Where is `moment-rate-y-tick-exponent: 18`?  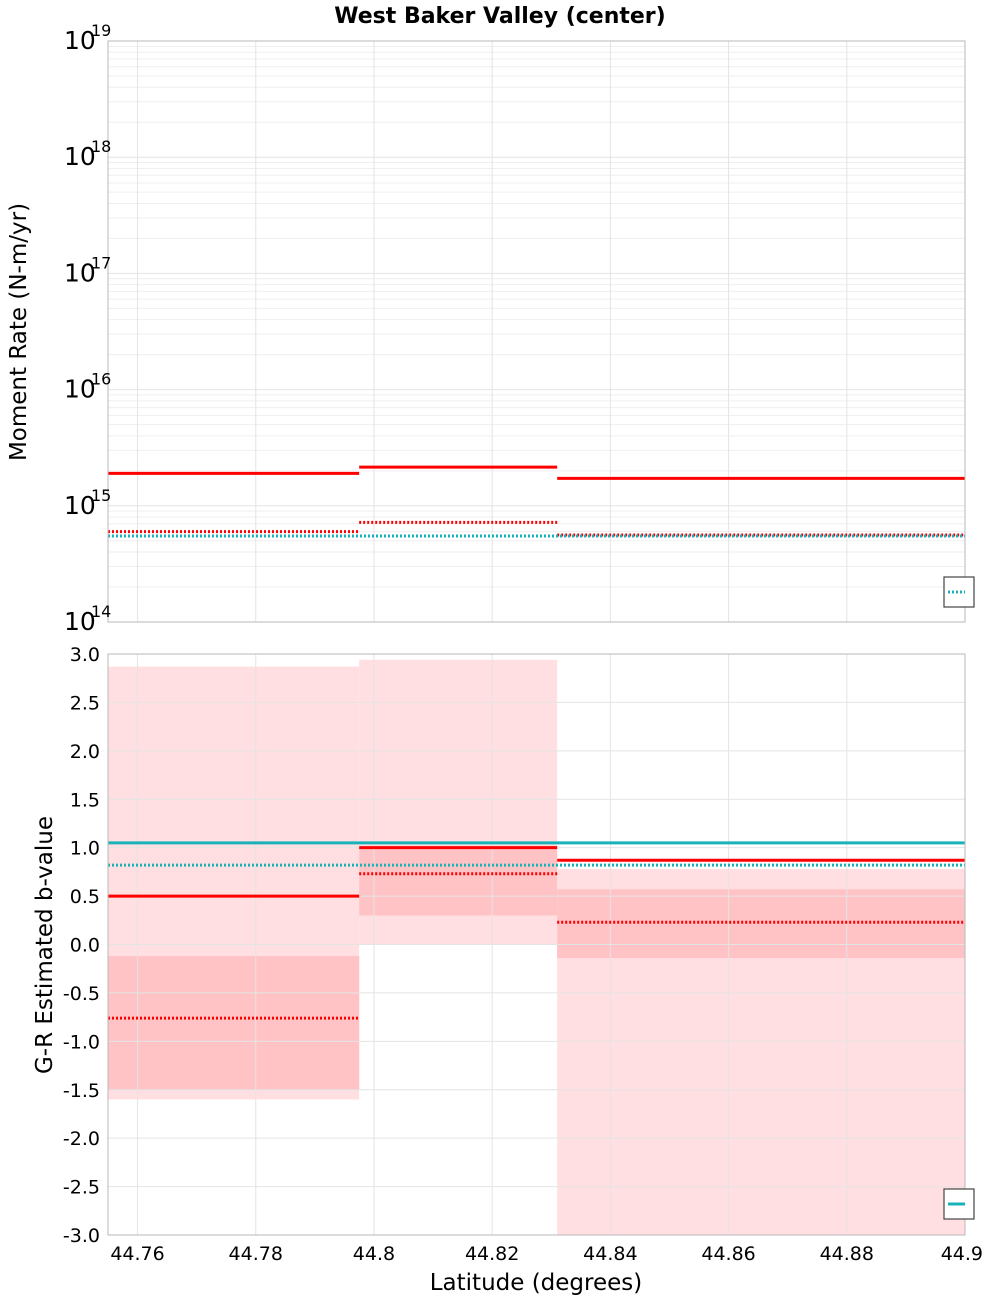 moment-rate-y-tick-exponent: 18 is located at coordinates (101, 146).